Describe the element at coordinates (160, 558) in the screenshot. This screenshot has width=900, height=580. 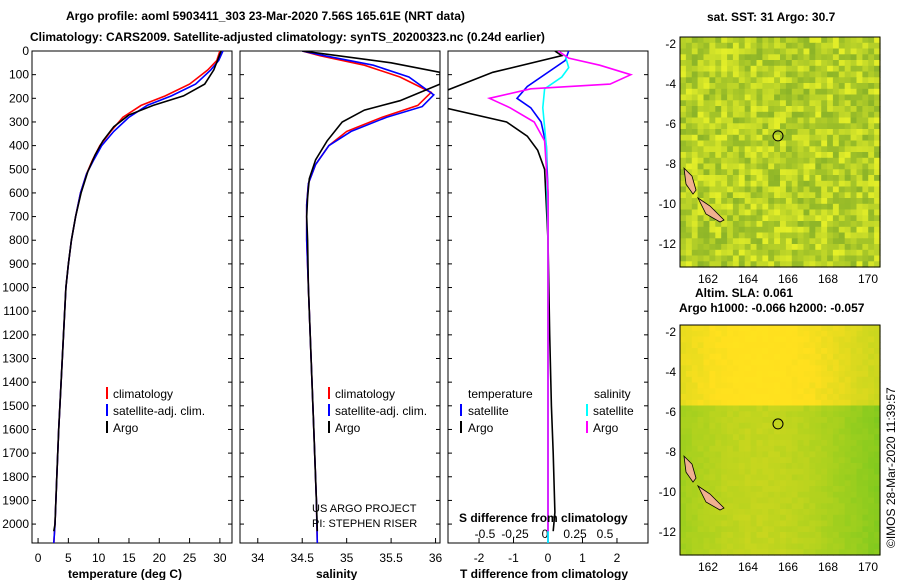
I see `x-tick-label: 20` at that location.